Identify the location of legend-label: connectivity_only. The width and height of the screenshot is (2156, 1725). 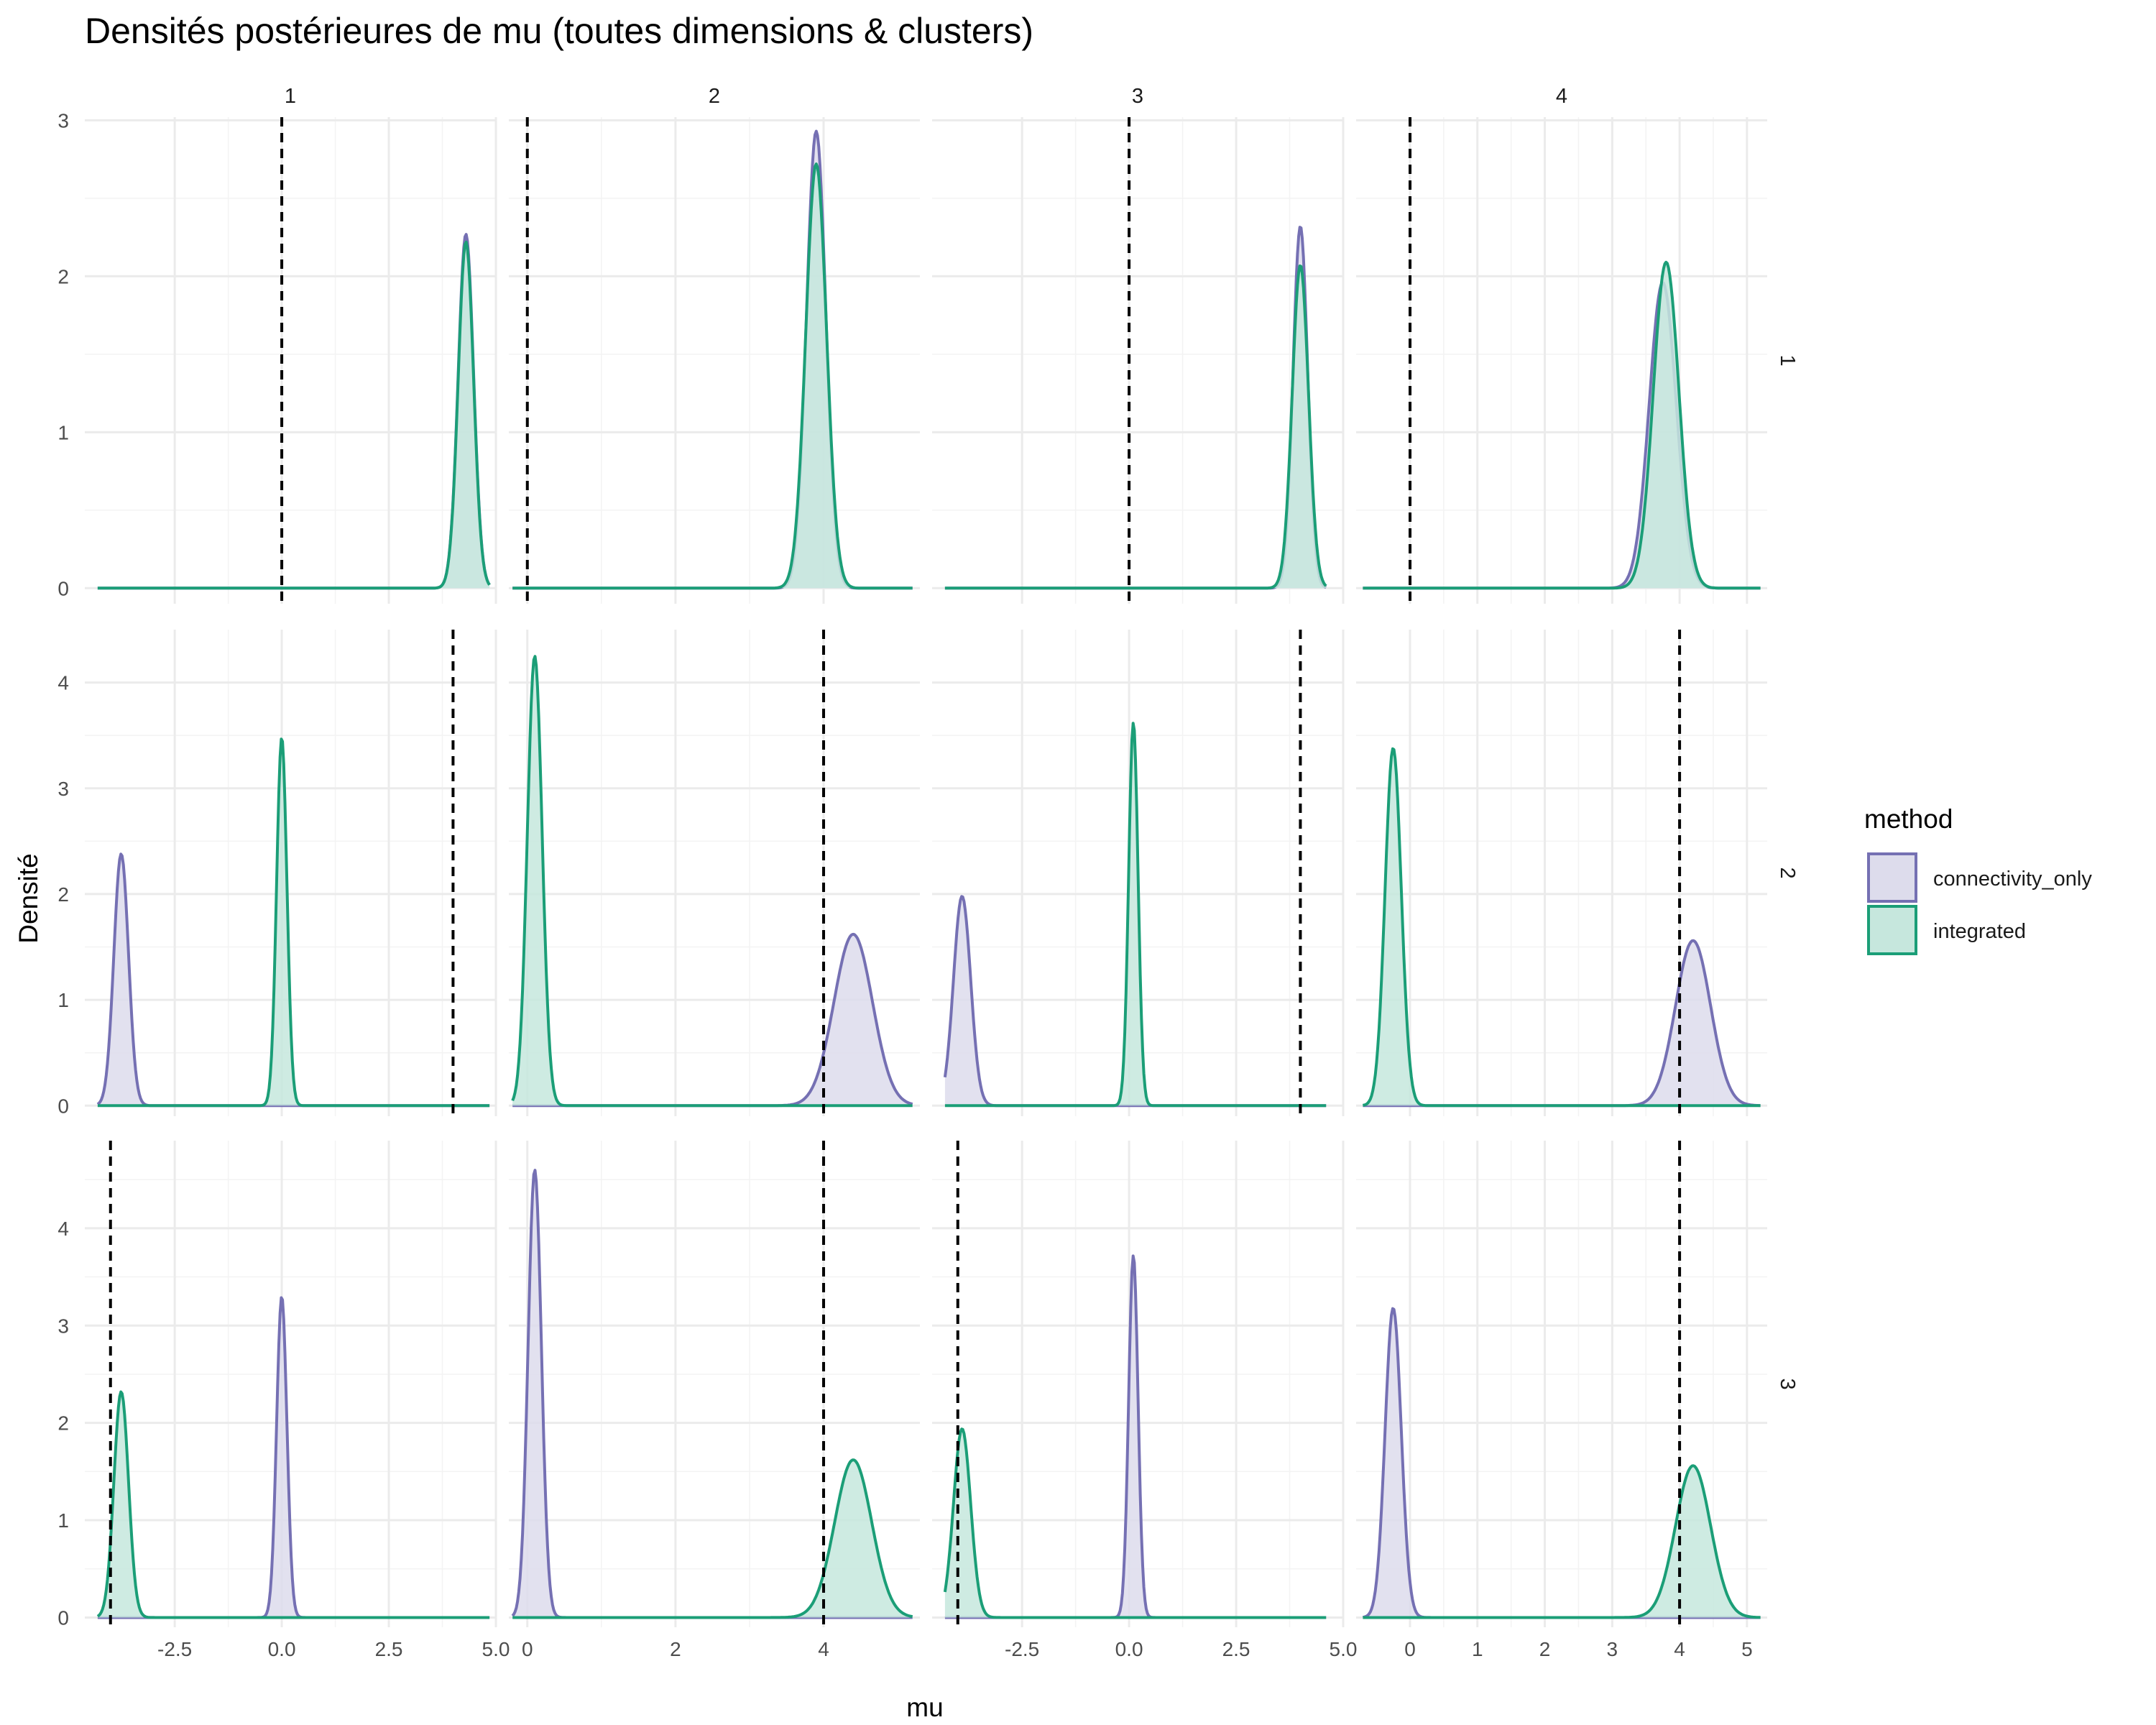
(2012, 879).